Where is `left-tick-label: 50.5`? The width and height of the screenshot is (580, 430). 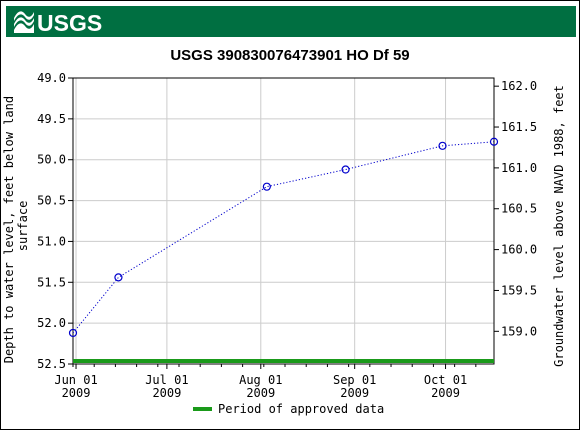 left-tick-label: 50.5 is located at coordinates (51, 201).